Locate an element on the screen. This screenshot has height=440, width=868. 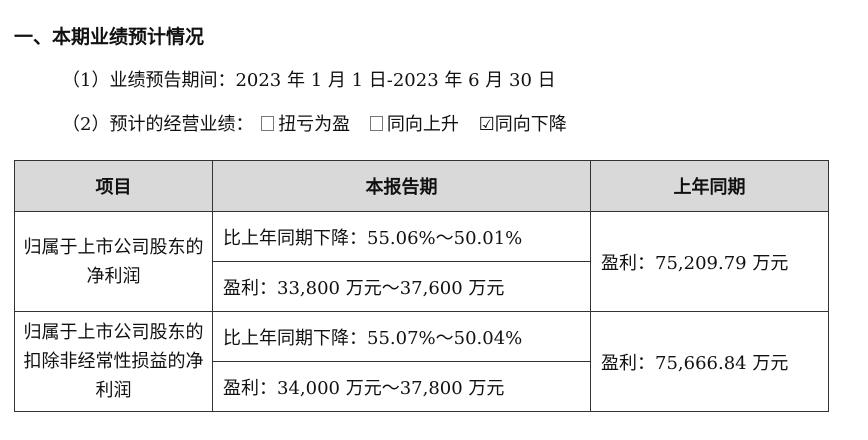
prior-cell: 盈利：75,209.79 万元 is located at coordinates (709, 261).